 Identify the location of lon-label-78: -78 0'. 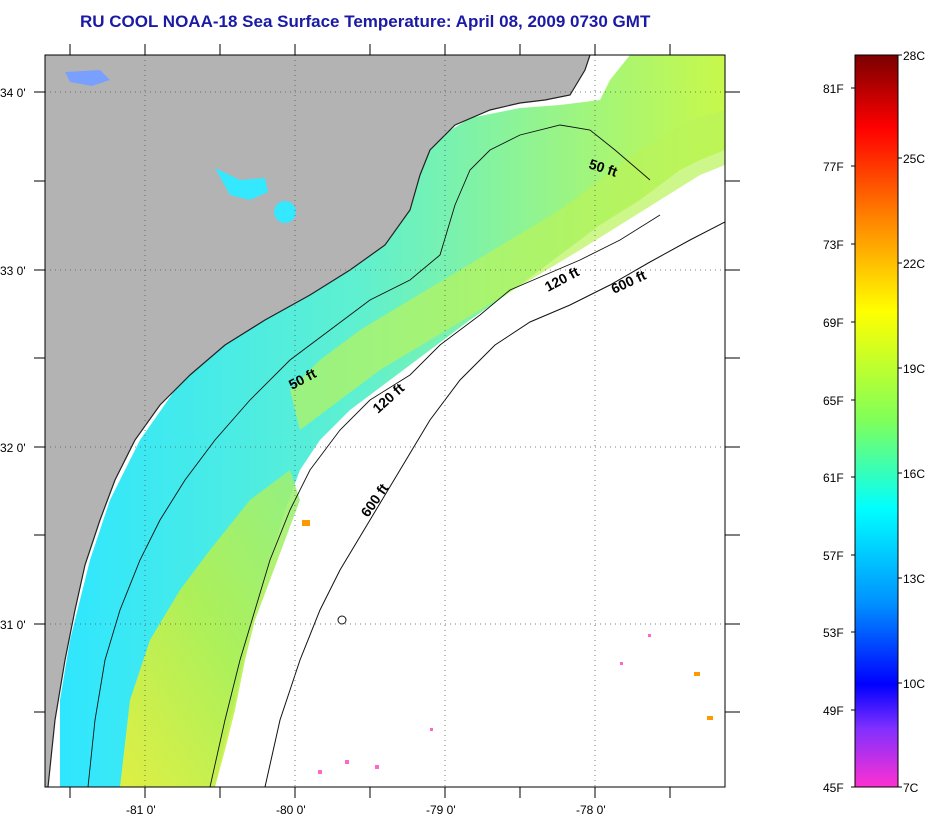
(591, 810).